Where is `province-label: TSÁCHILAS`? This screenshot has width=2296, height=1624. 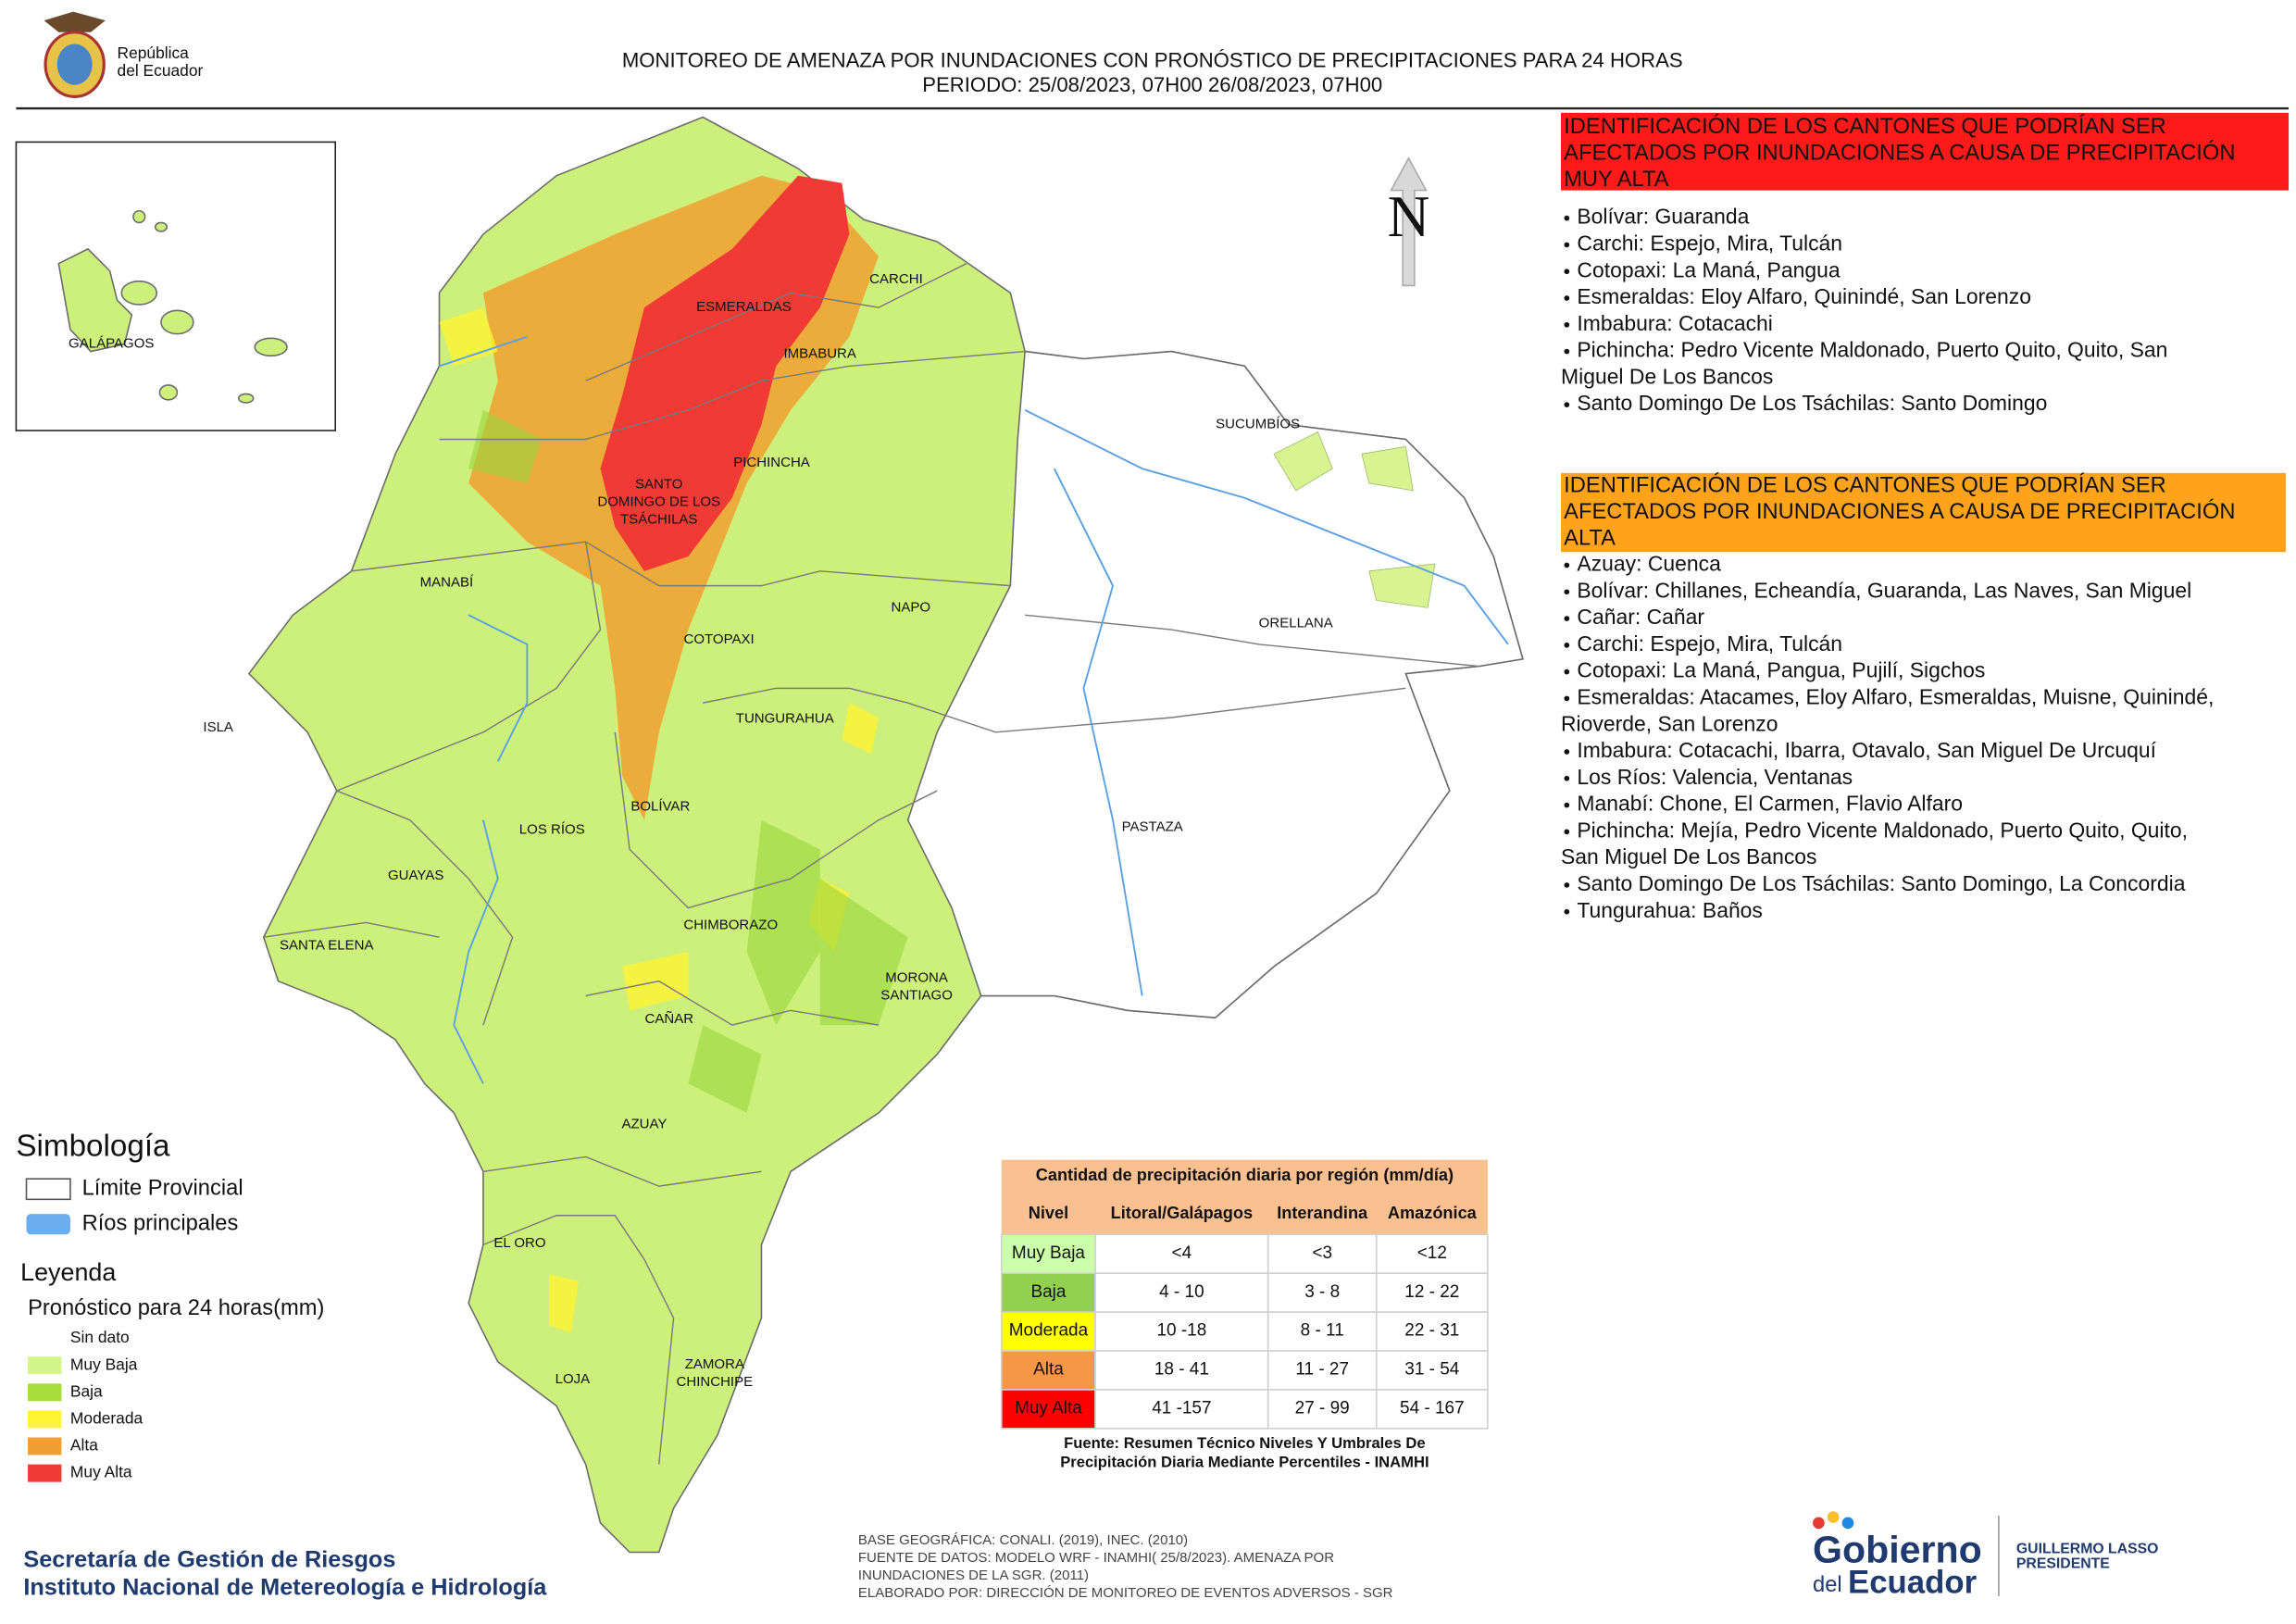
province-label: TSÁCHILAS is located at coordinates (658, 519).